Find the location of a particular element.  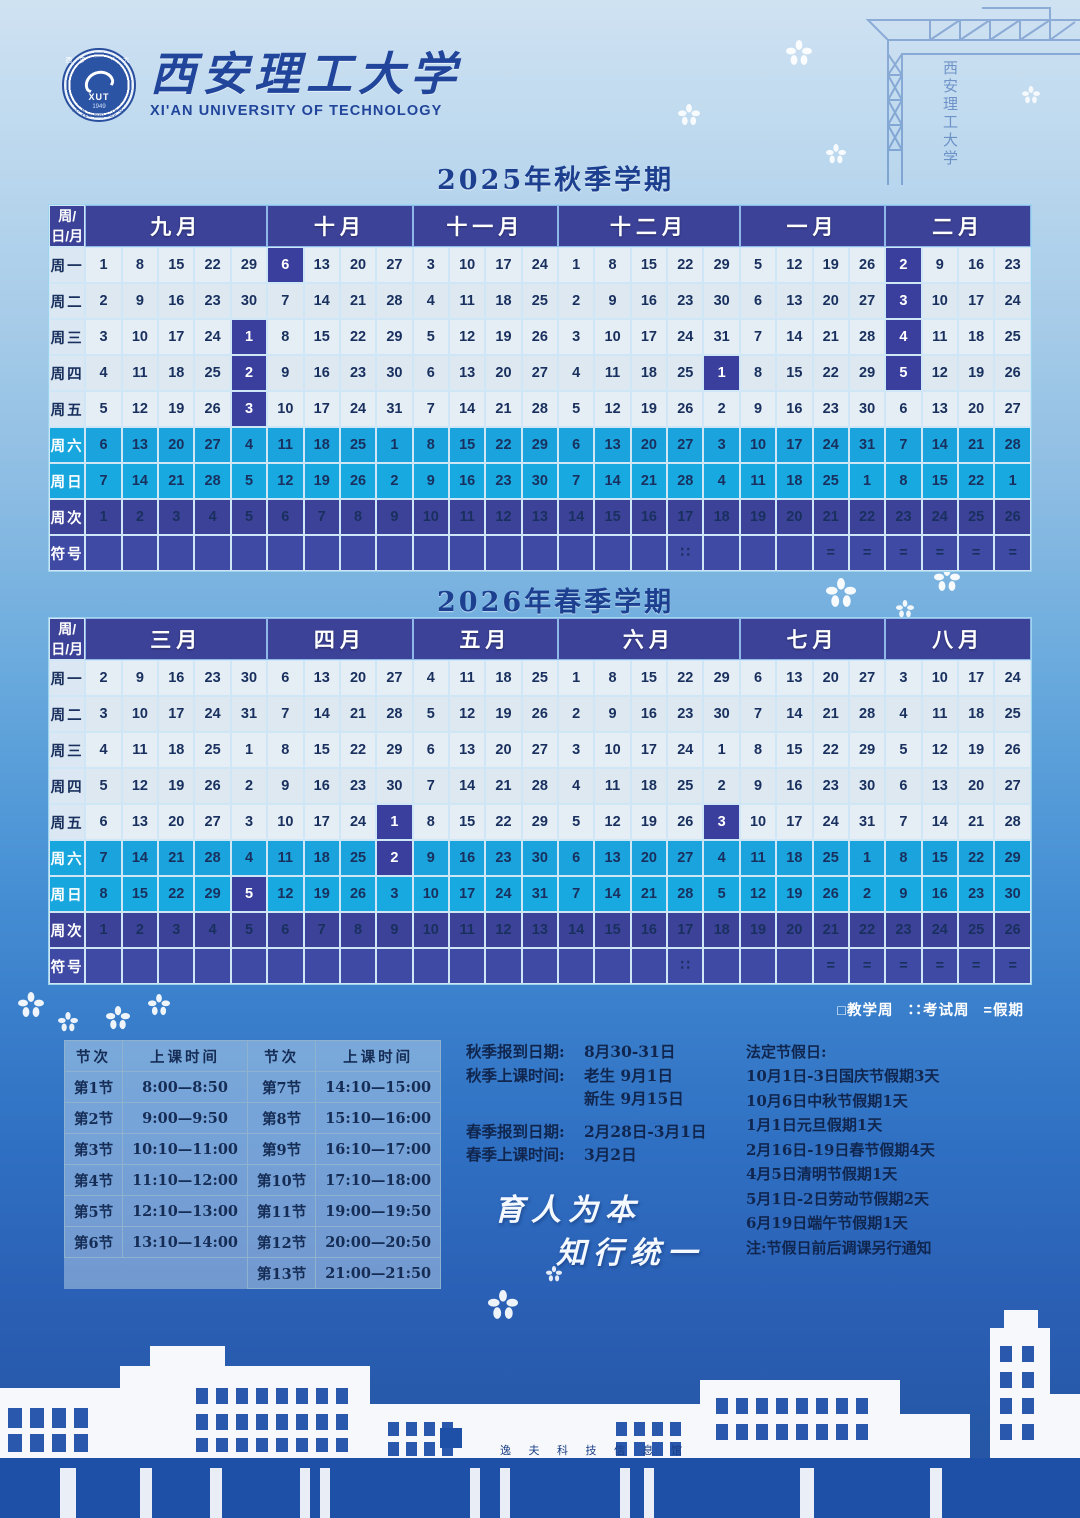

calendar-cell: 10 is located at coordinates (612, 750).